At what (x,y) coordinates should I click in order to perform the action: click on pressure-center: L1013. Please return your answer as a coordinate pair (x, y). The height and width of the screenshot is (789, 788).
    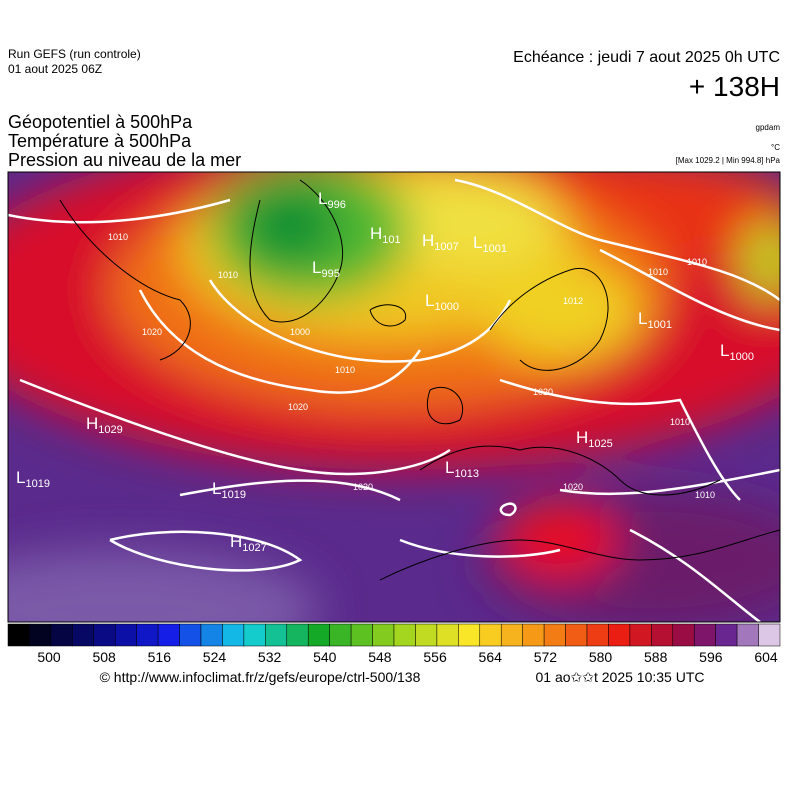
    Looking at the image, I should click on (462, 469).